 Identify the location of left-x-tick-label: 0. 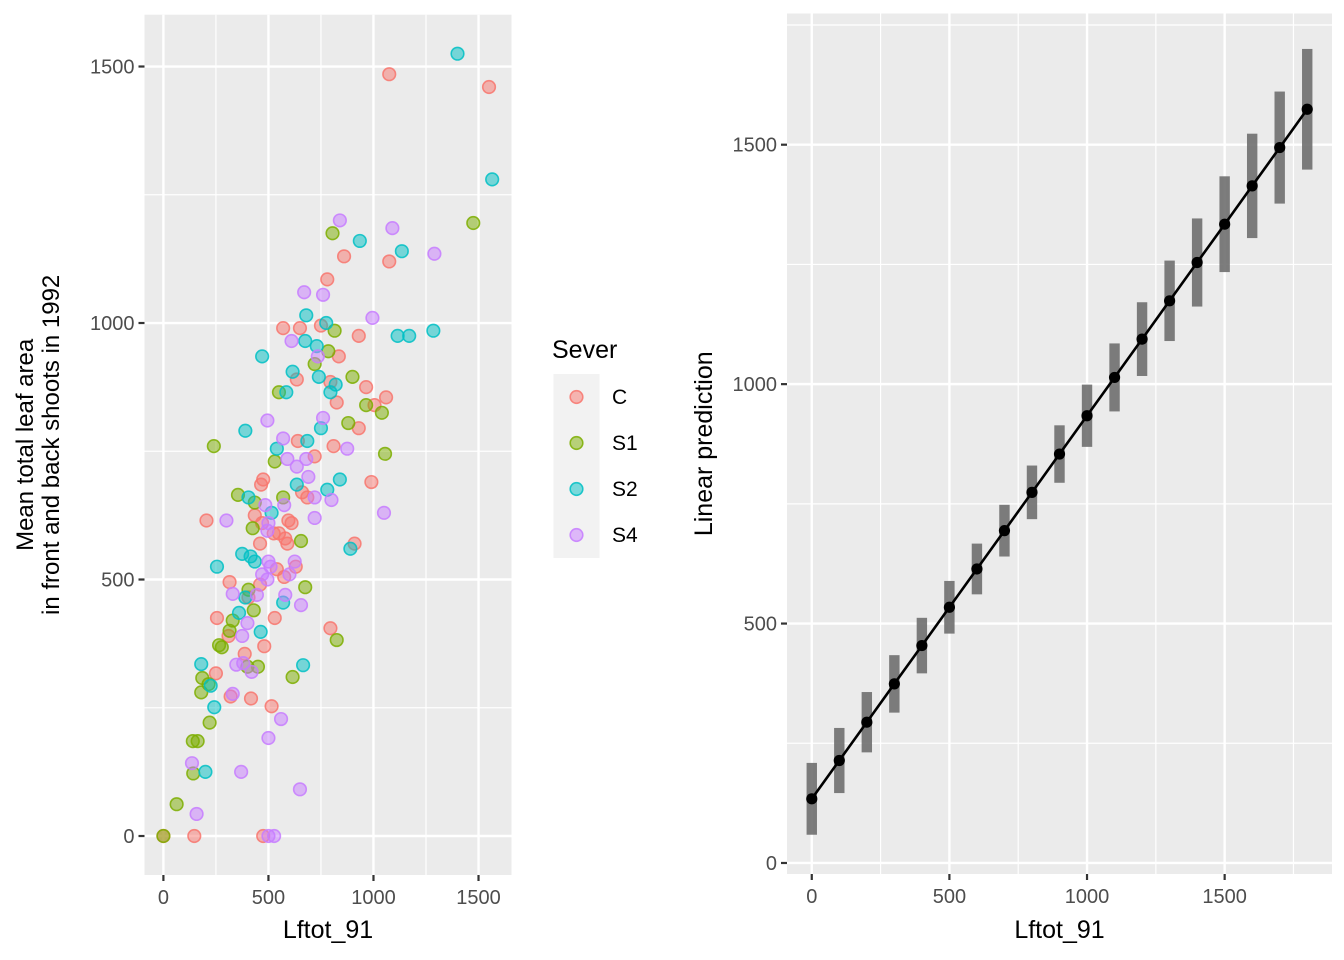
(163, 898).